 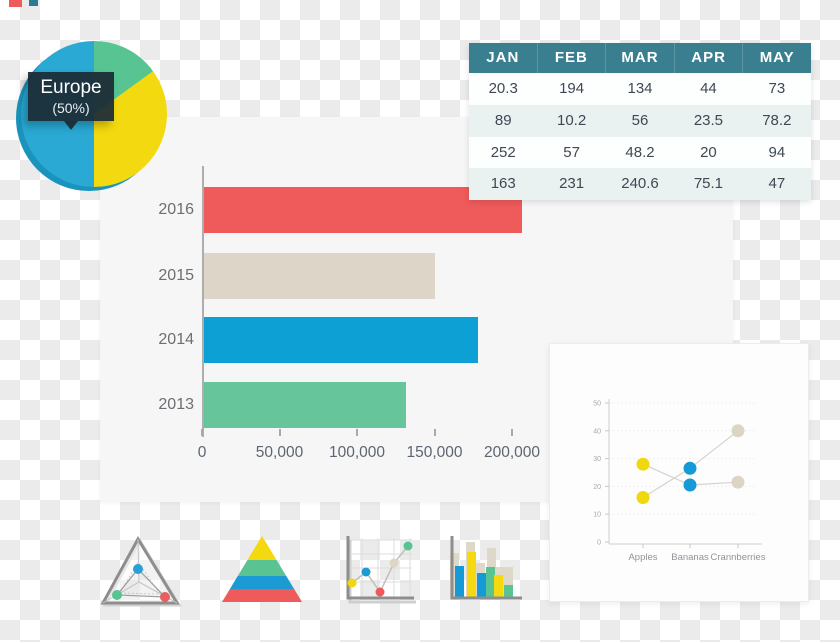 I want to click on column-header: MAR, so click(x=639, y=58).